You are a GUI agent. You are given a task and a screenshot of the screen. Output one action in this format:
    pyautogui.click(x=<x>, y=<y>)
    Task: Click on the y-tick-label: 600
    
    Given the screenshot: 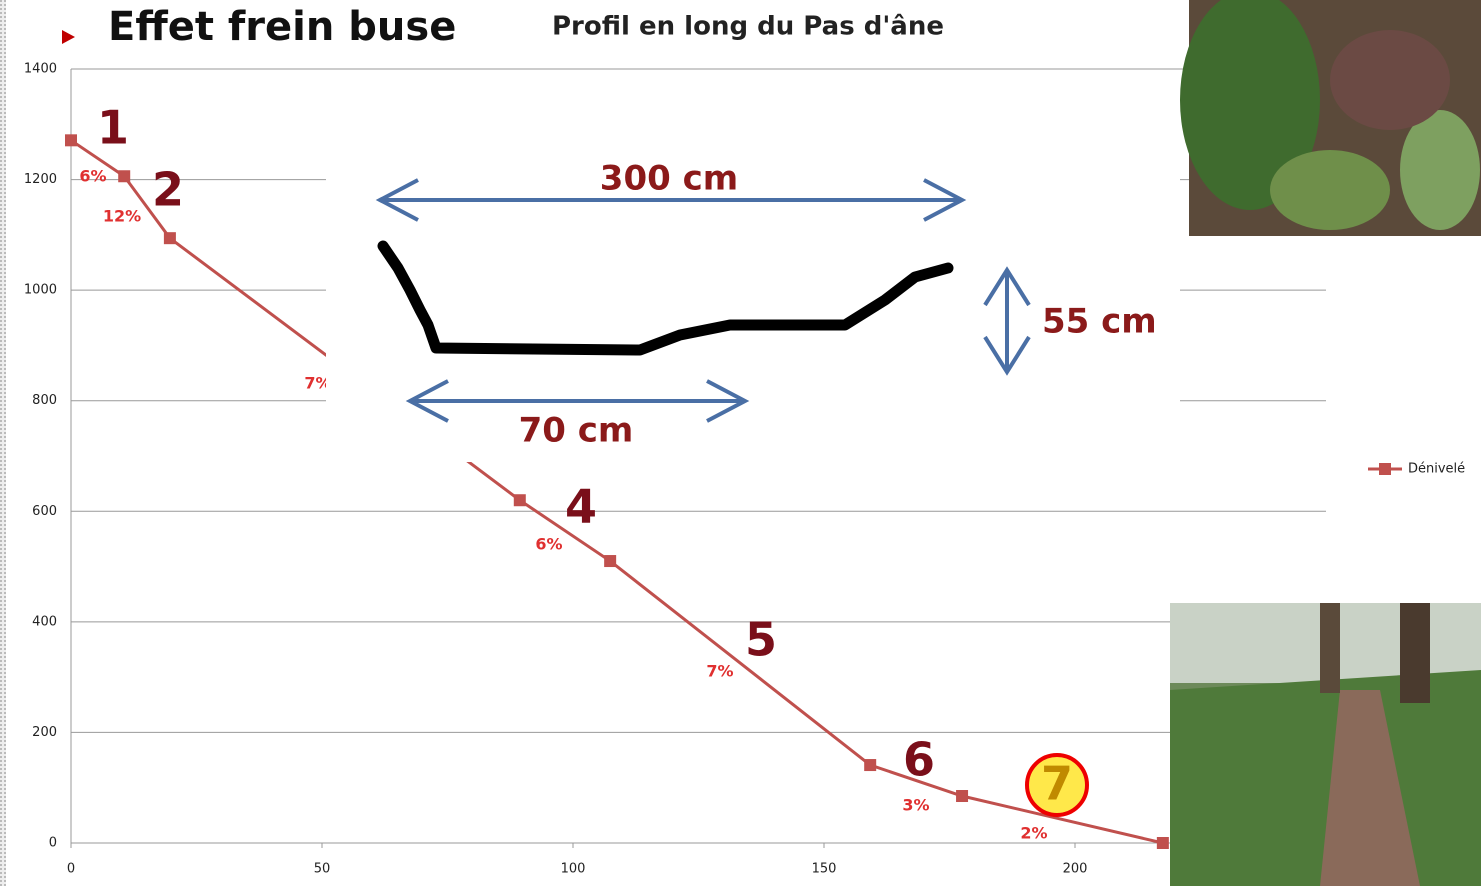 What is the action you would take?
    pyautogui.click(x=44, y=511)
    